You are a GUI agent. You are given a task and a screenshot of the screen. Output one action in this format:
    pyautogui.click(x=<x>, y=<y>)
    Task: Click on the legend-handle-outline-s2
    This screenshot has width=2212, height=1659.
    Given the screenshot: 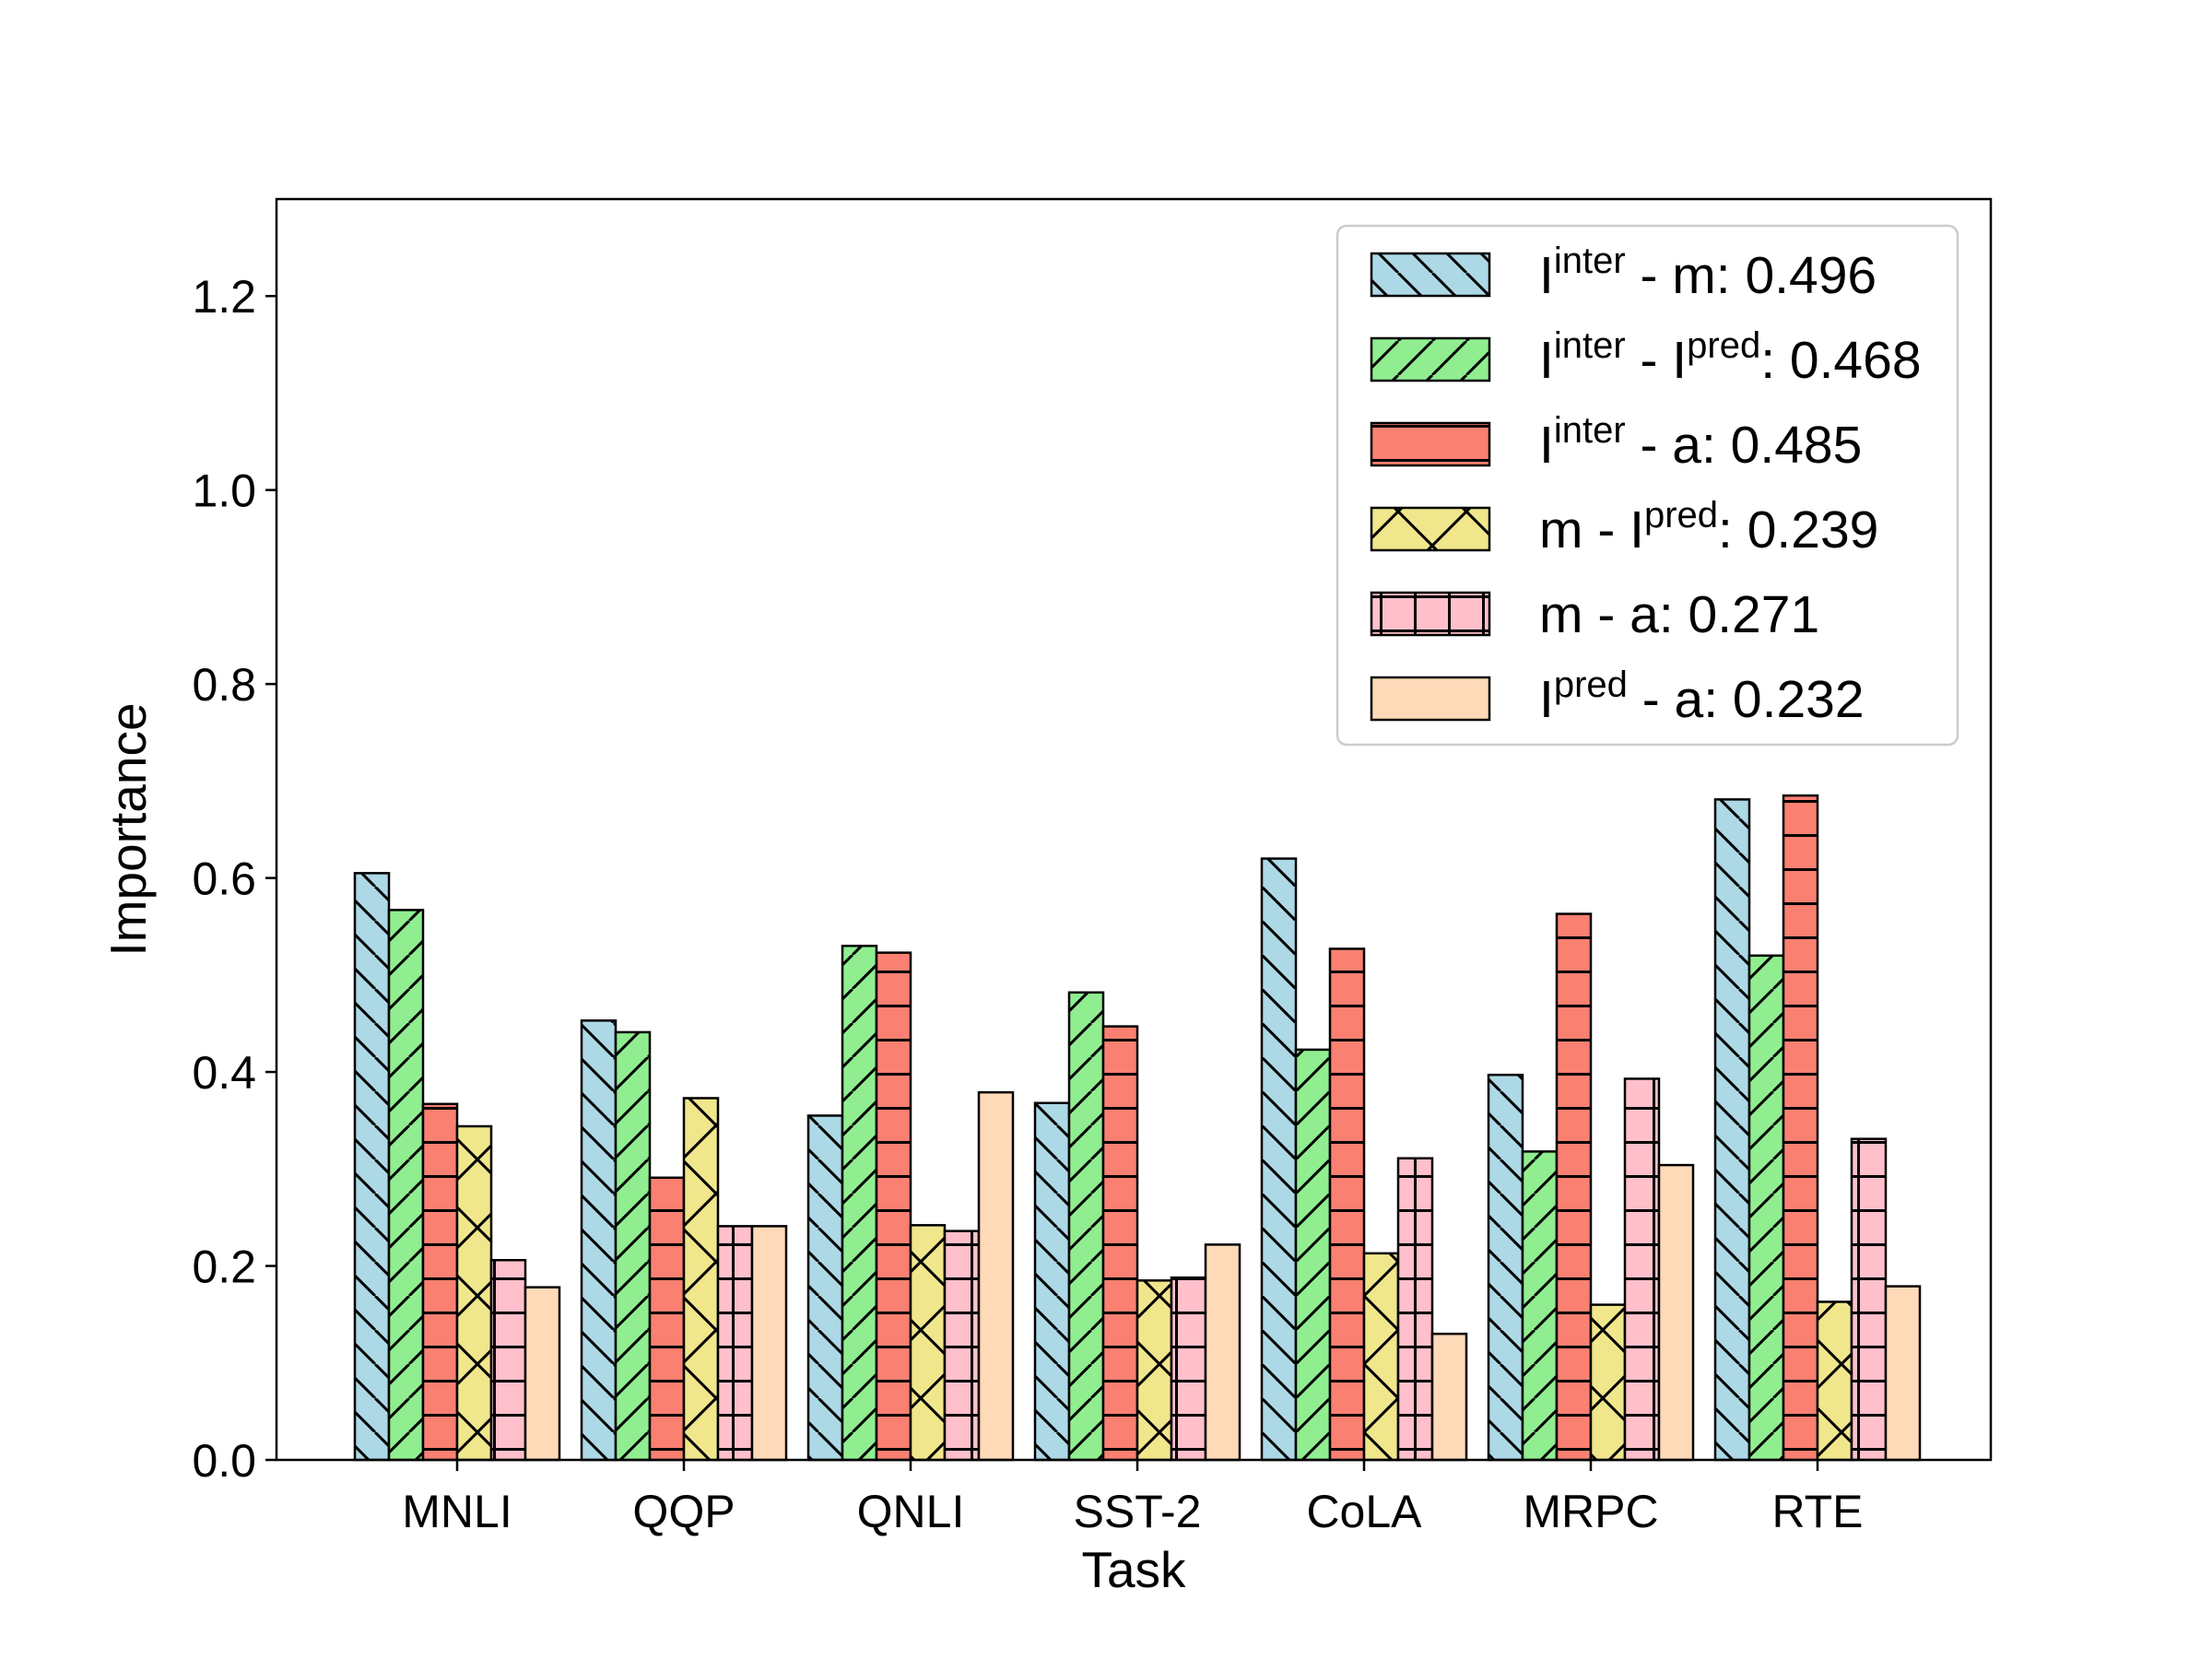 What is the action you would take?
    pyautogui.click(x=1430, y=359)
    